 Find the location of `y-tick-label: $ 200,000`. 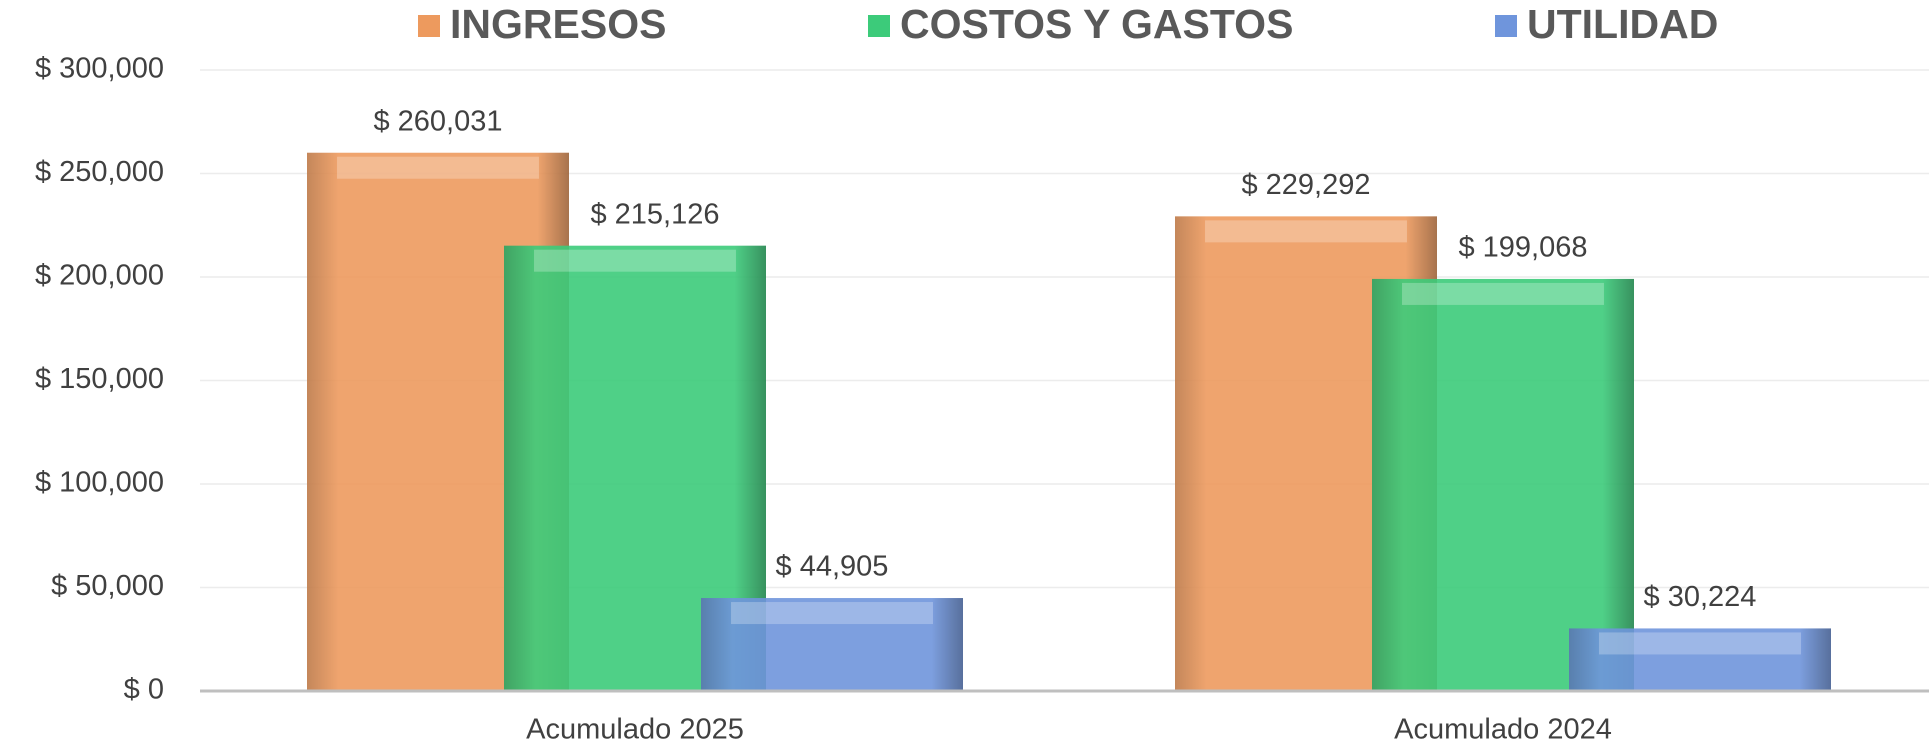

y-tick-label: $ 200,000 is located at coordinates (99, 276).